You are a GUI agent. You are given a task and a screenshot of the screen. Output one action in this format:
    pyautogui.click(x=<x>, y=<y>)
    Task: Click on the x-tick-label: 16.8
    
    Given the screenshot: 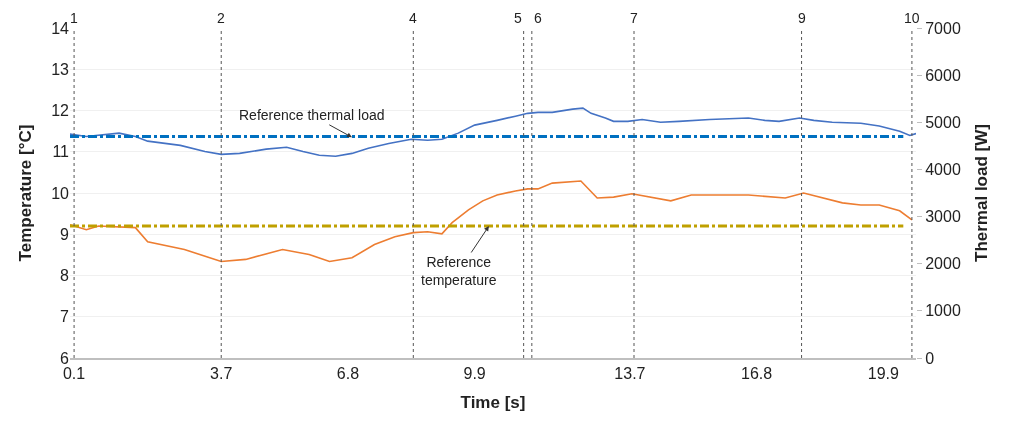 What is the action you would take?
    pyautogui.click(x=757, y=373)
    